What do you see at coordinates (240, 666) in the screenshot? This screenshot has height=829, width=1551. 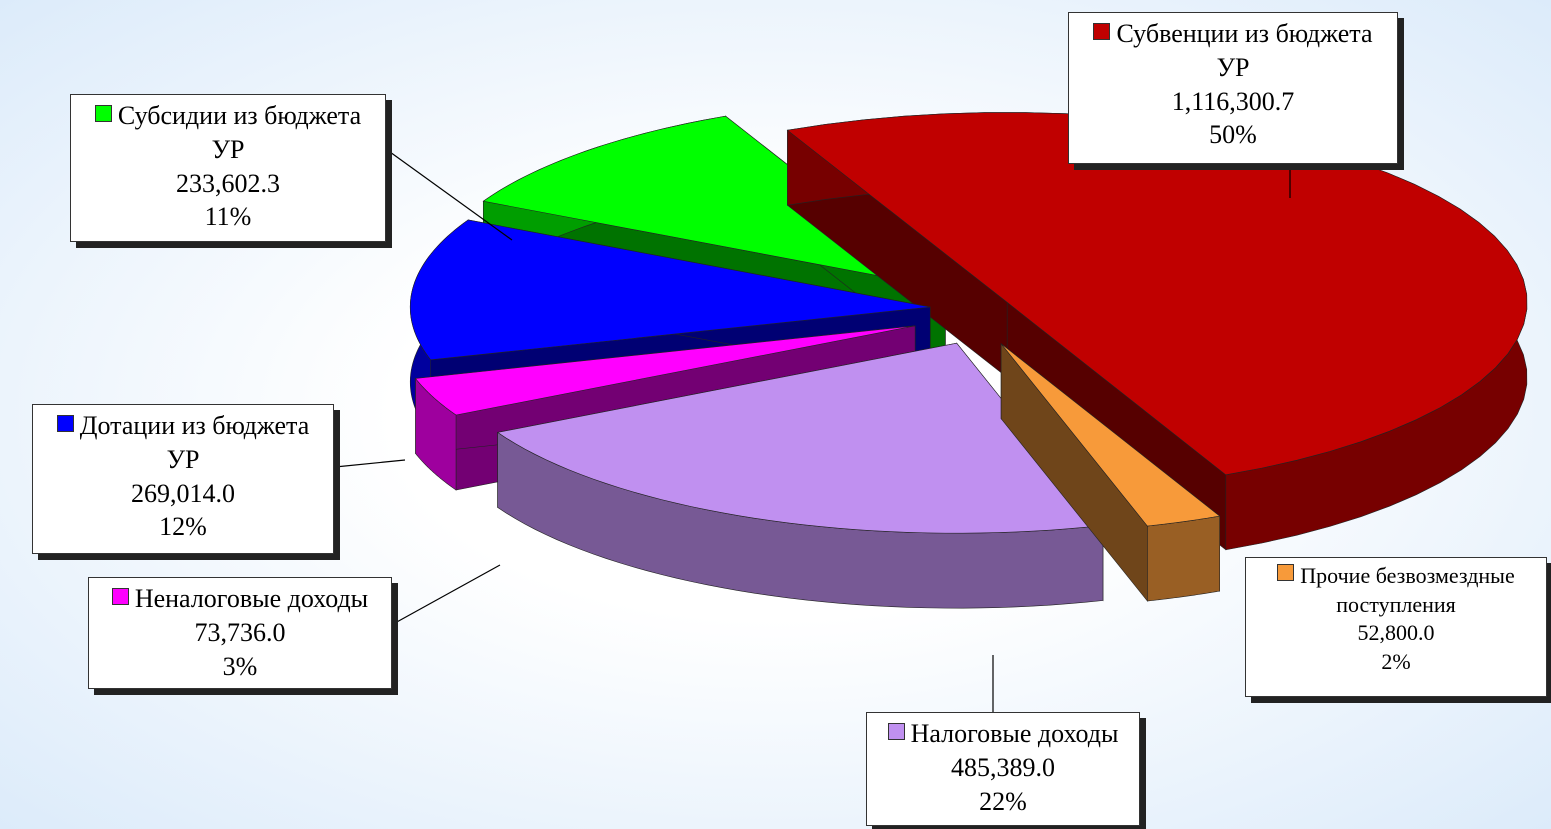 I see `percent-label: 3%` at bounding box center [240, 666].